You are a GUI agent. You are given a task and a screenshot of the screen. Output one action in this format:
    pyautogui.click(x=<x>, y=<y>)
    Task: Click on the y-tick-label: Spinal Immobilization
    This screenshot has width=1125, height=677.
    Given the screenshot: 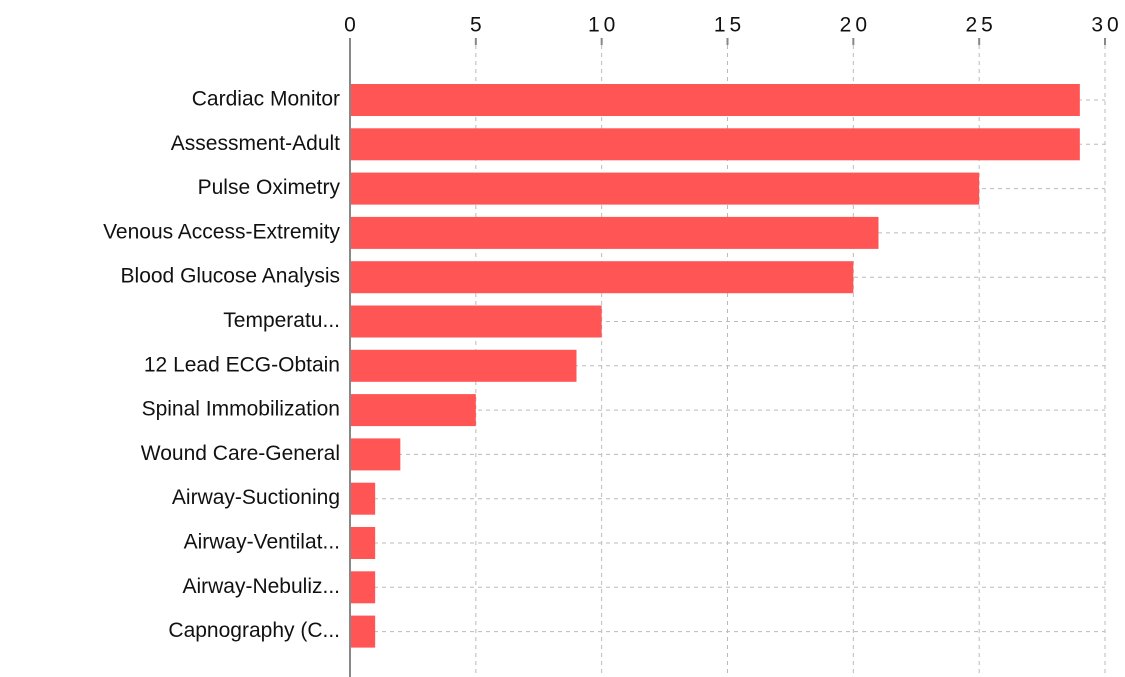 What is the action you would take?
    pyautogui.click(x=241, y=409)
    